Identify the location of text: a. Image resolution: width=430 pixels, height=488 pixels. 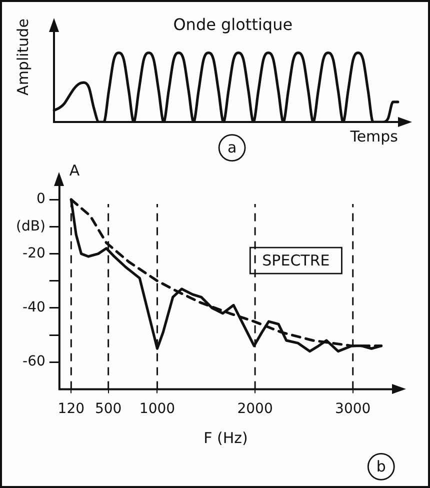
(232, 147).